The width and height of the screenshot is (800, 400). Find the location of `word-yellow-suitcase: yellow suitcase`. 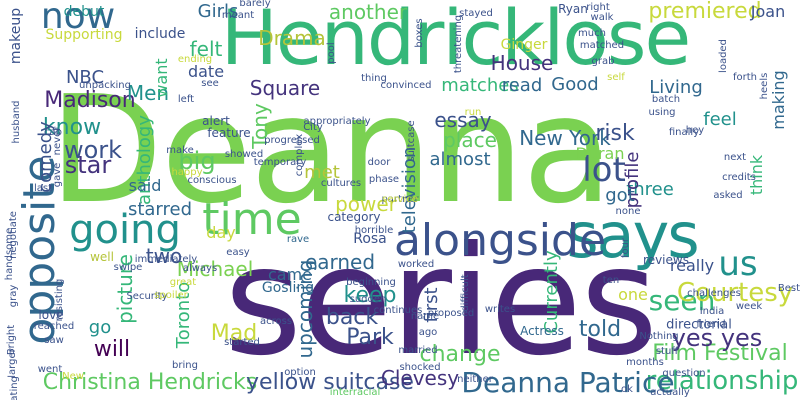

word-yellow-suitcase: yellow suitcase is located at coordinates (330, 382).